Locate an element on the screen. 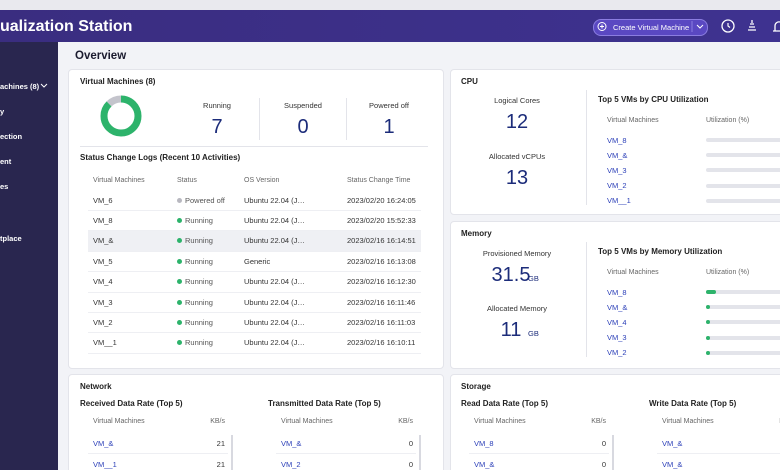 This screenshot has width=780, height=470. stat-value: 0 is located at coordinates (303, 127).